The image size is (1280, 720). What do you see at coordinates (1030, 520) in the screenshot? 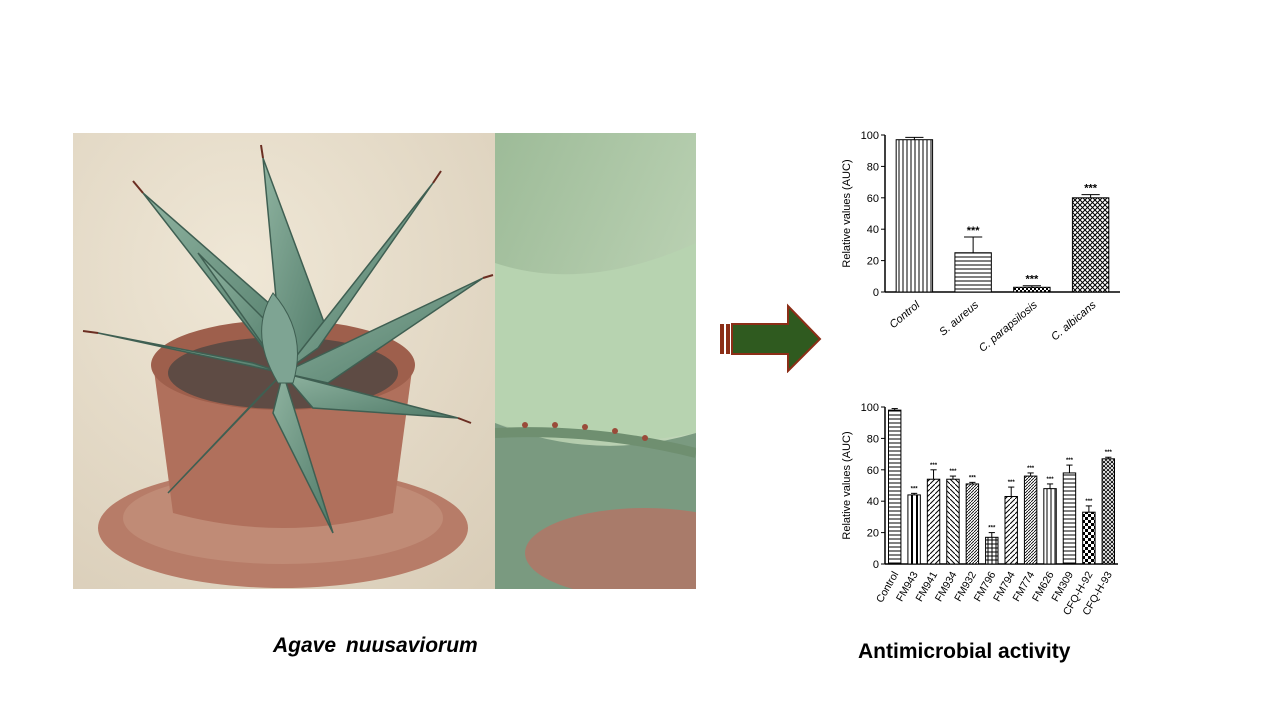
I see `bar-fm774` at bounding box center [1030, 520].